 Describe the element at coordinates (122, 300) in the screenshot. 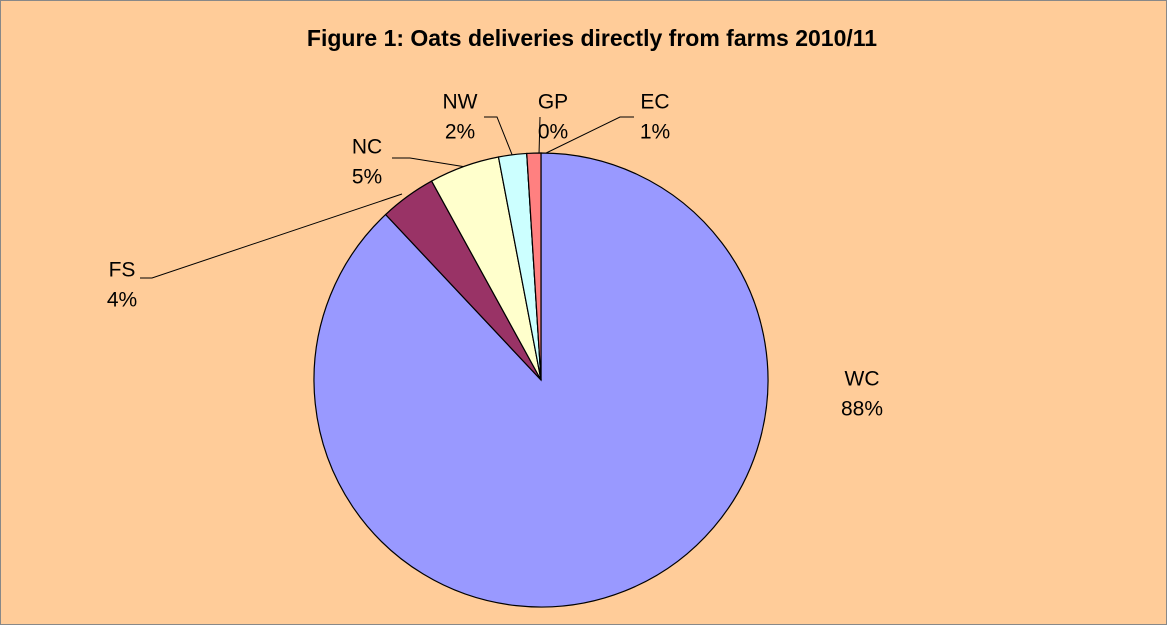

I see `slice-value-label: 4%` at that location.